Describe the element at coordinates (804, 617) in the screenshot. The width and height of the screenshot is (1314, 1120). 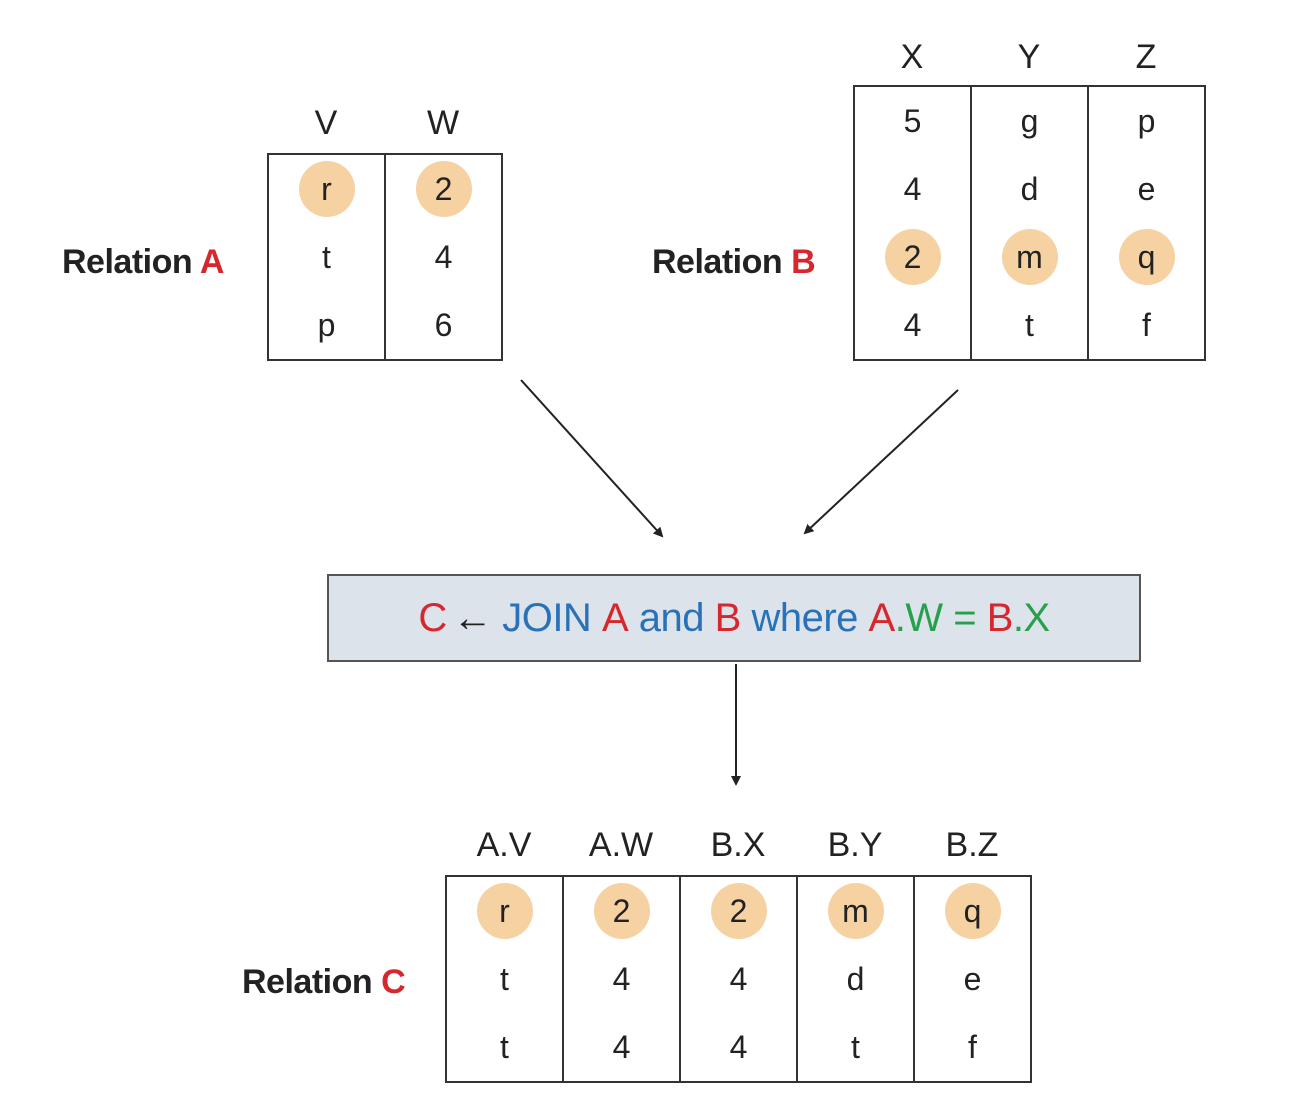
I see `join-where: where` at that location.